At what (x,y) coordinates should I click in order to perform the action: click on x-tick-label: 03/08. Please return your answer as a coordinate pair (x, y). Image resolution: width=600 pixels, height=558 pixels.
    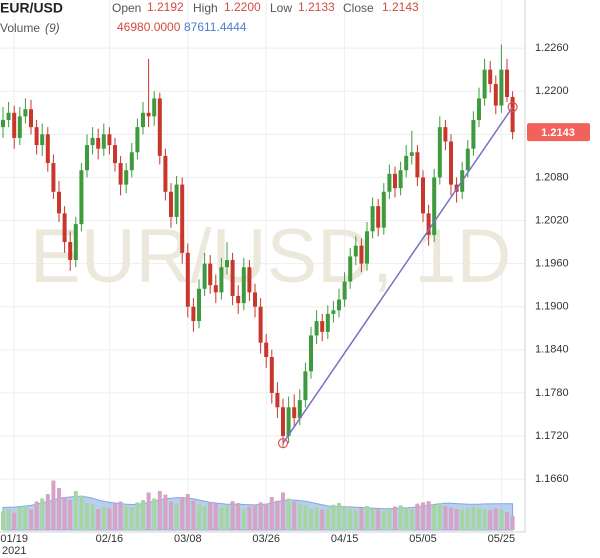
    Looking at the image, I should click on (188, 539).